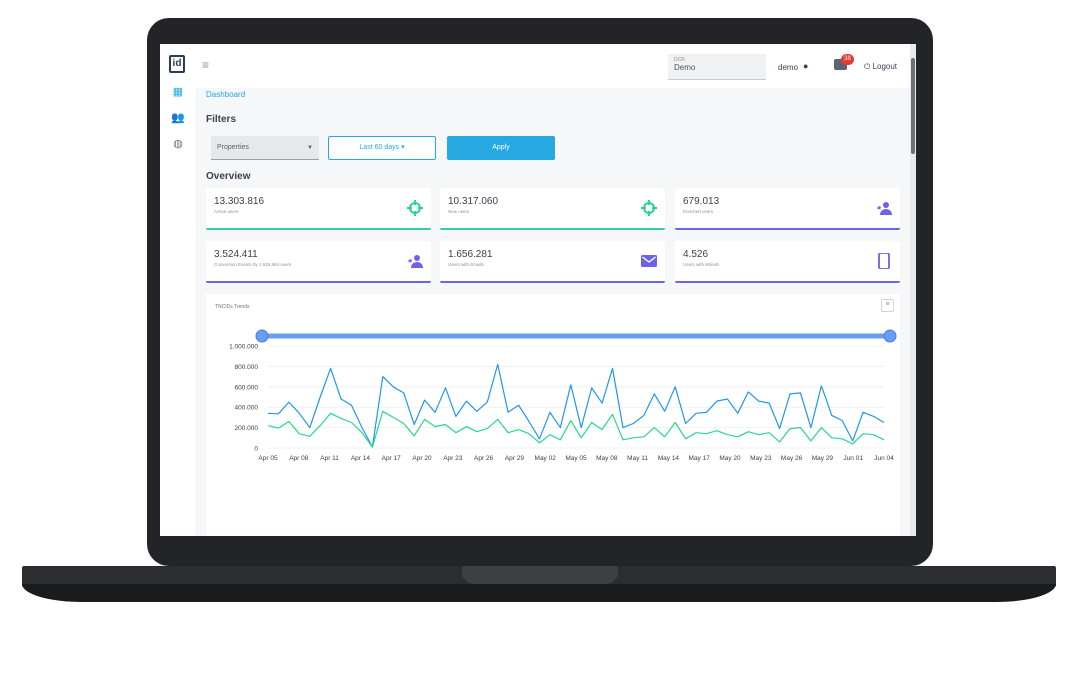 The height and width of the screenshot is (674, 1080). What do you see at coordinates (236, 254) in the screenshot?
I see `stat-value: 3.524.411` at bounding box center [236, 254].